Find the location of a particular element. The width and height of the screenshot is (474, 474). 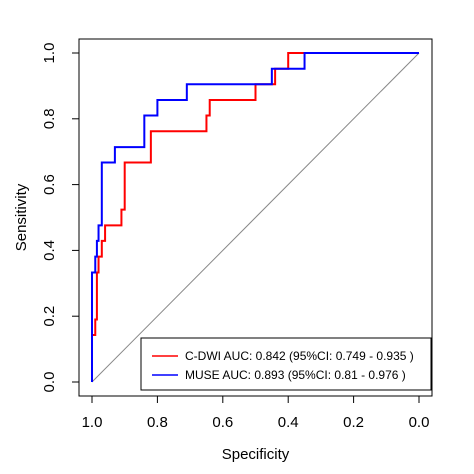

y-axis-title: Sensitivity is located at coordinates (21, 217).